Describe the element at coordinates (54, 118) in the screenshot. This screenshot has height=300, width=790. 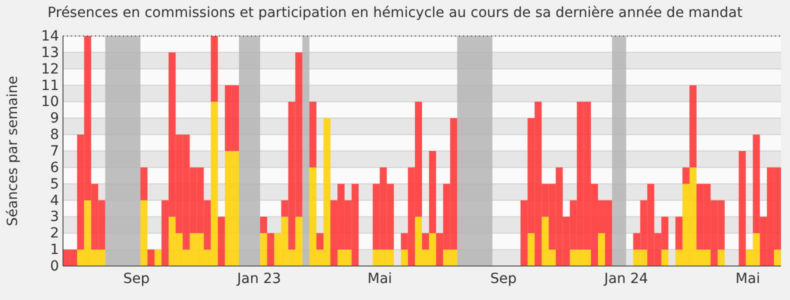
I see `y-tick-label: 9` at that location.